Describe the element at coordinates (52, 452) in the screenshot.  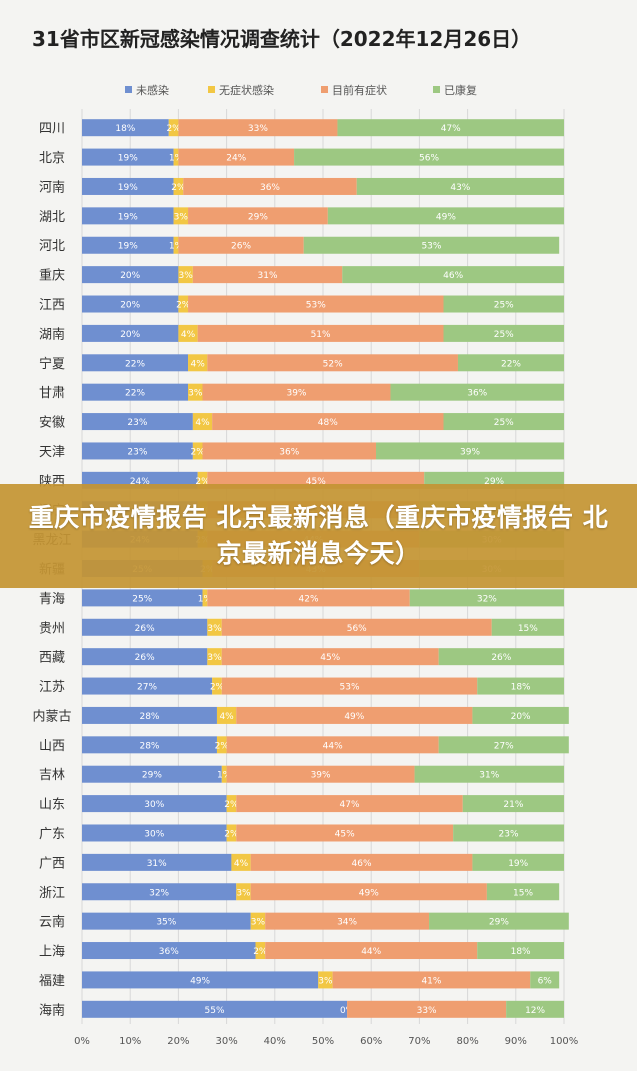
I see `category-label: 天津` at that location.